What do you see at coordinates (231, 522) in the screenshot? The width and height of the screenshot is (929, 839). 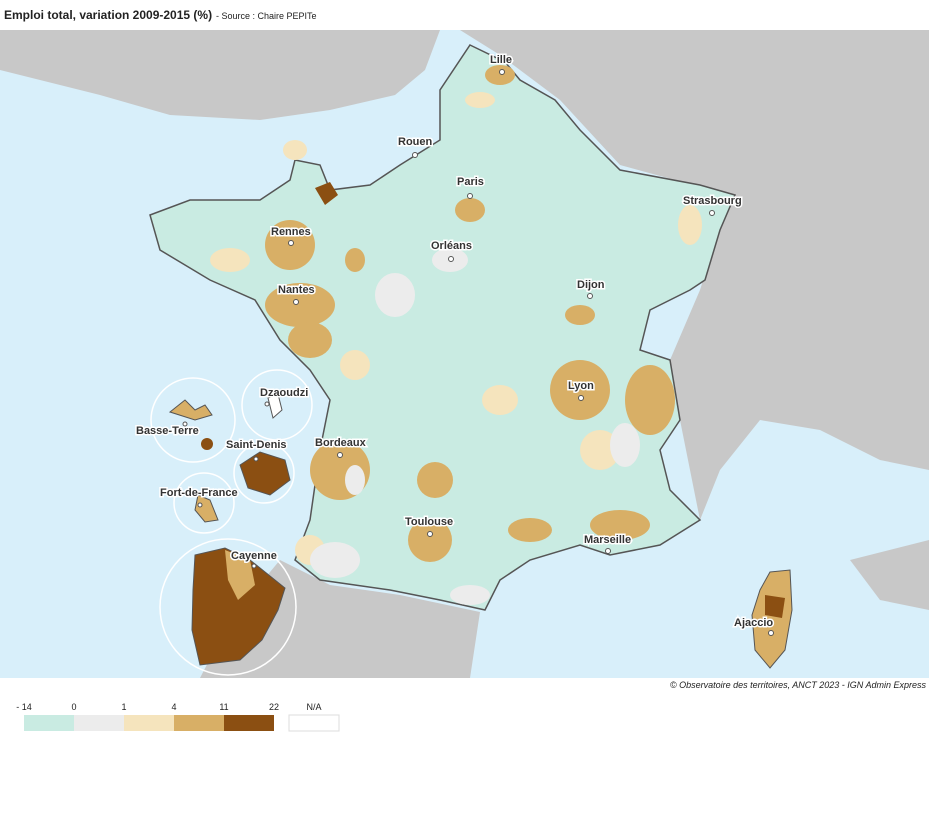 I see `inset-frames` at bounding box center [231, 522].